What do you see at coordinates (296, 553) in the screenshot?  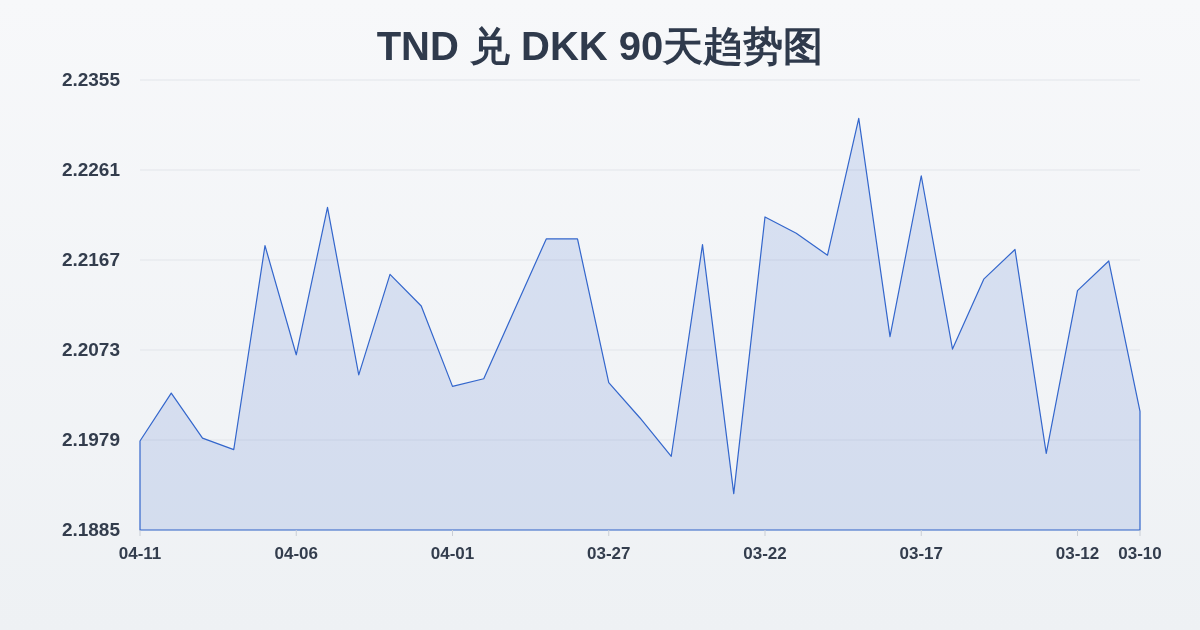 I see `x-tick-label: 04-06` at bounding box center [296, 553].